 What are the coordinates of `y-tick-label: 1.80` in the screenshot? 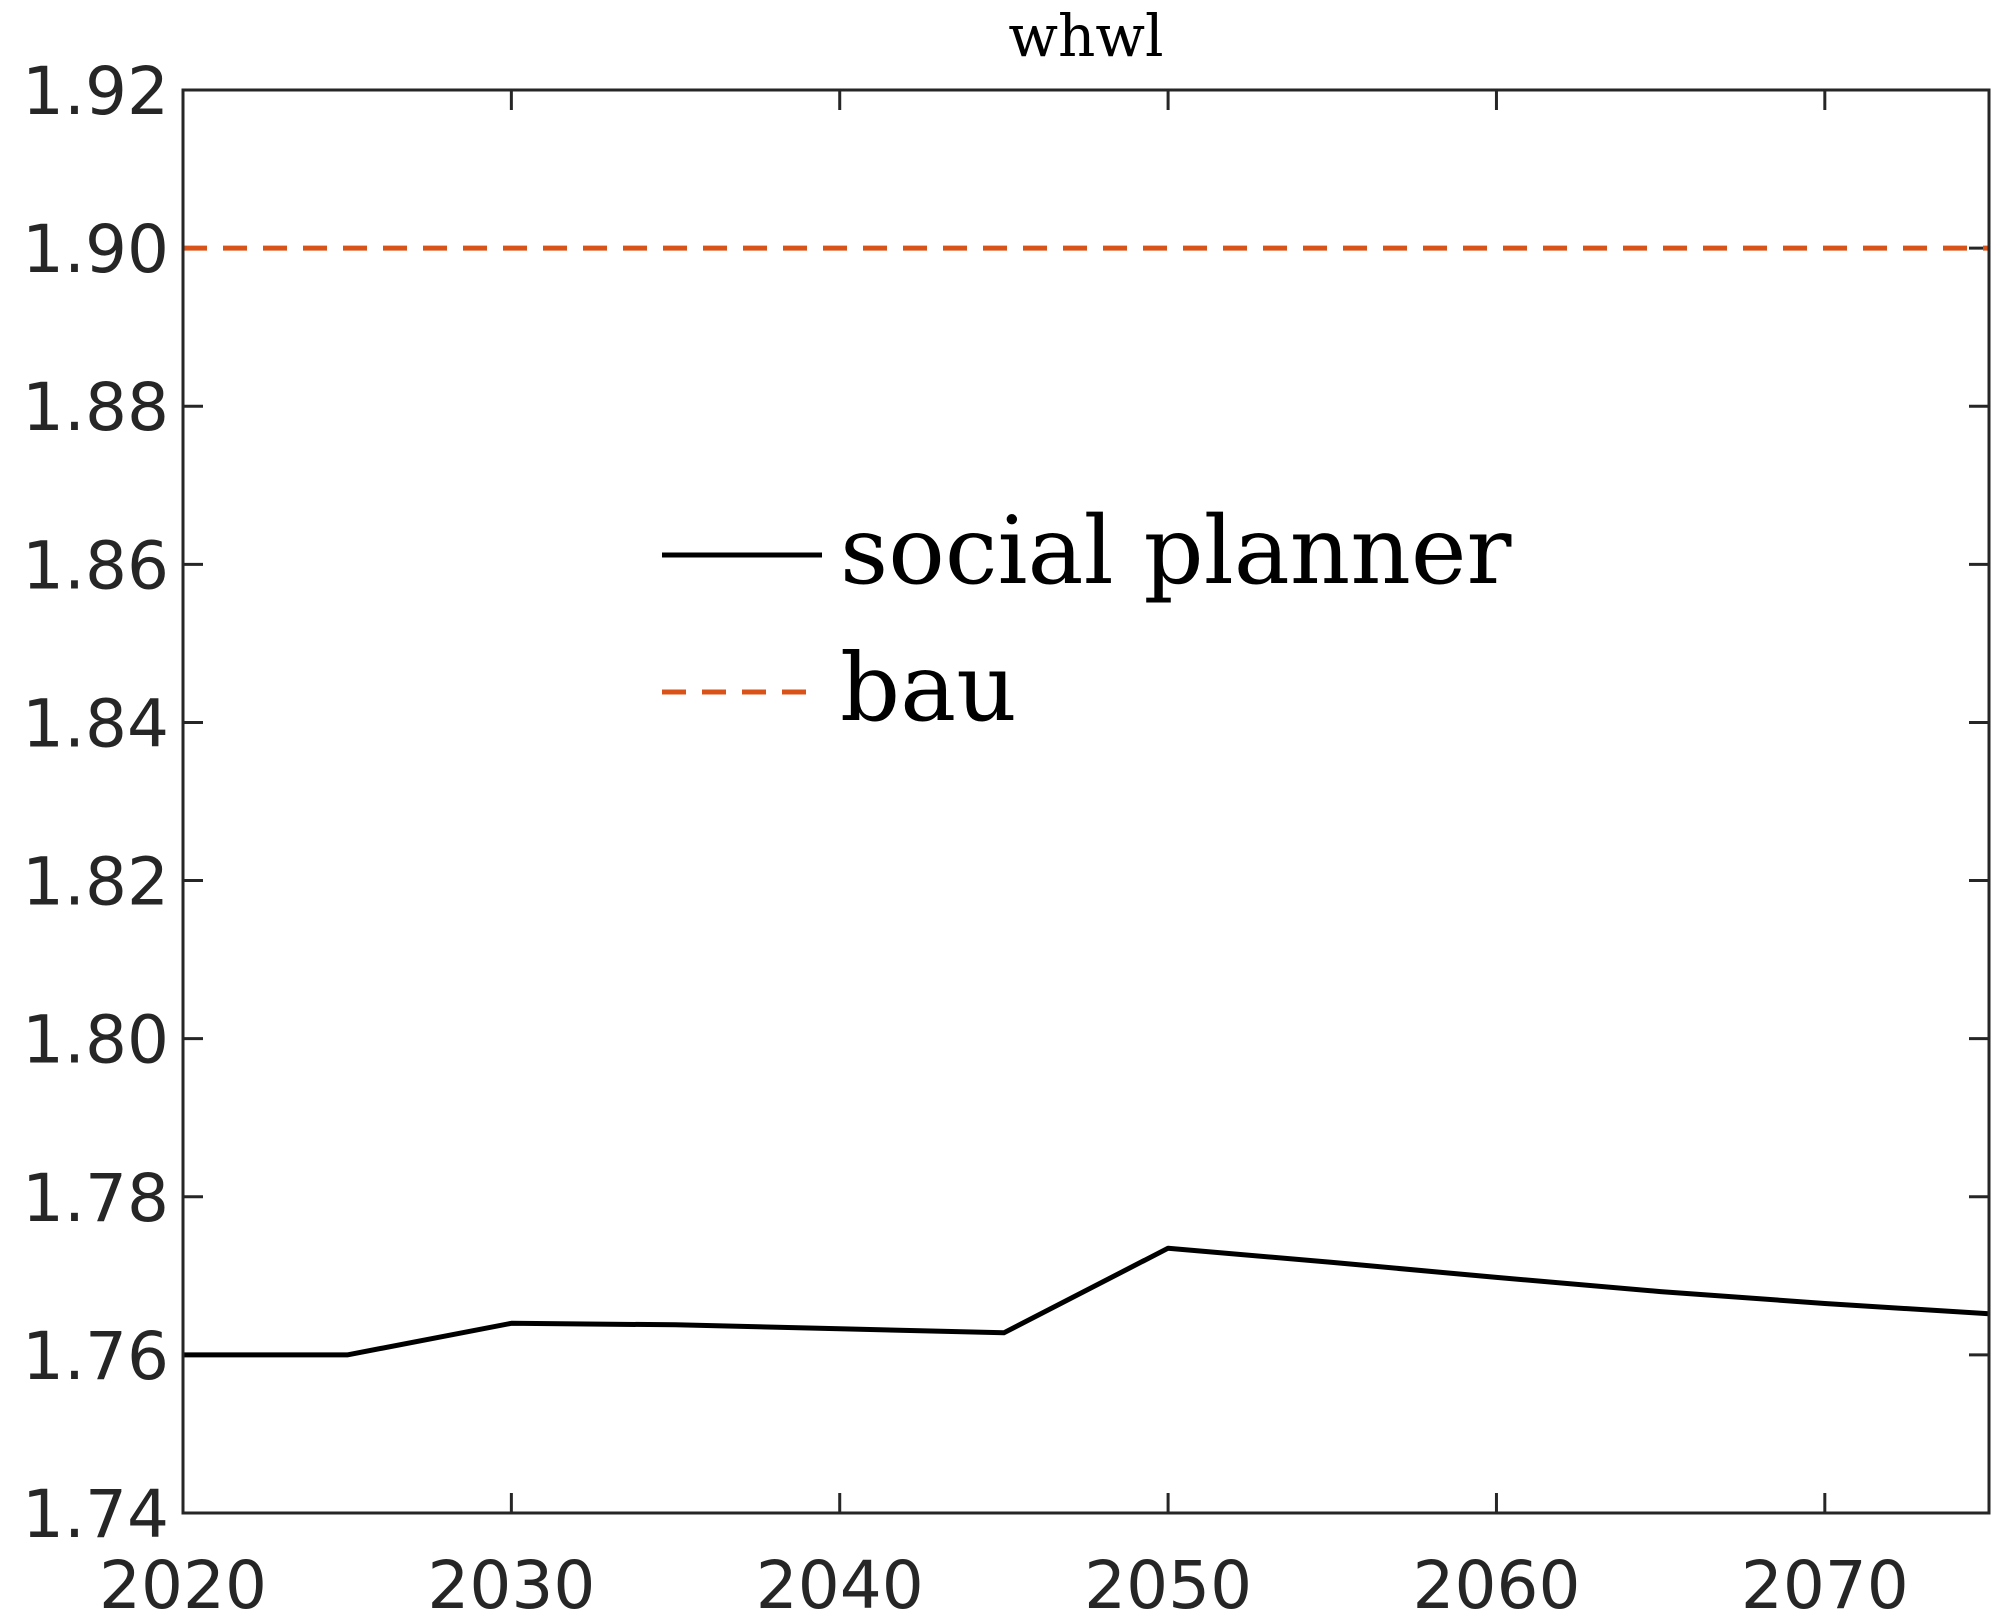 It's located at (95, 1040).